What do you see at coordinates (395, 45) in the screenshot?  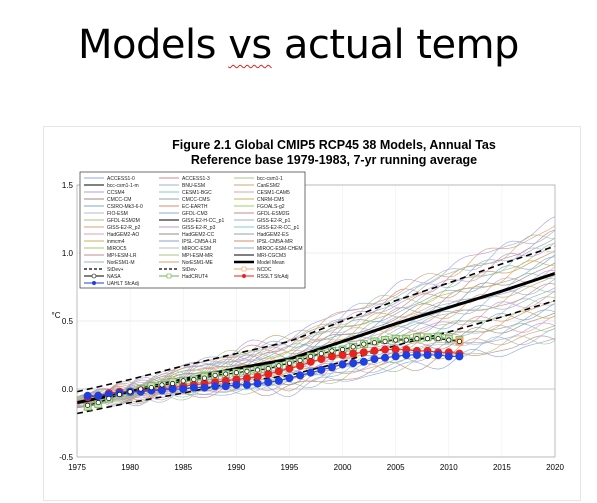 I see `title-part2: actual temp` at bounding box center [395, 45].